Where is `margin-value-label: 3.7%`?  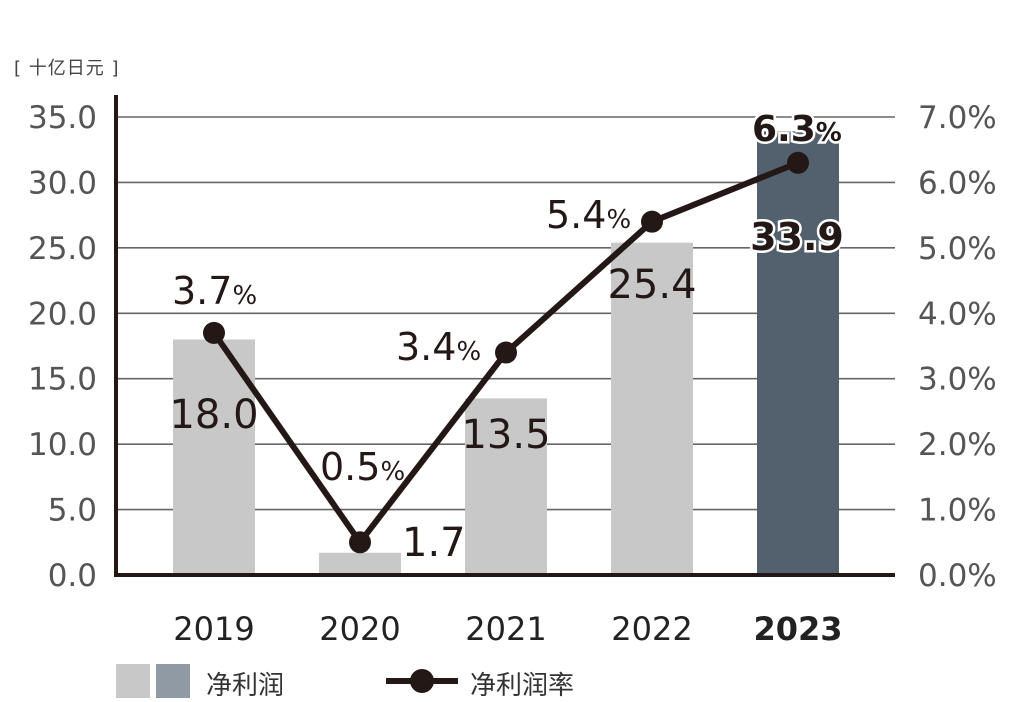 margin-value-label: 3.7% is located at coordinates (214, 291).